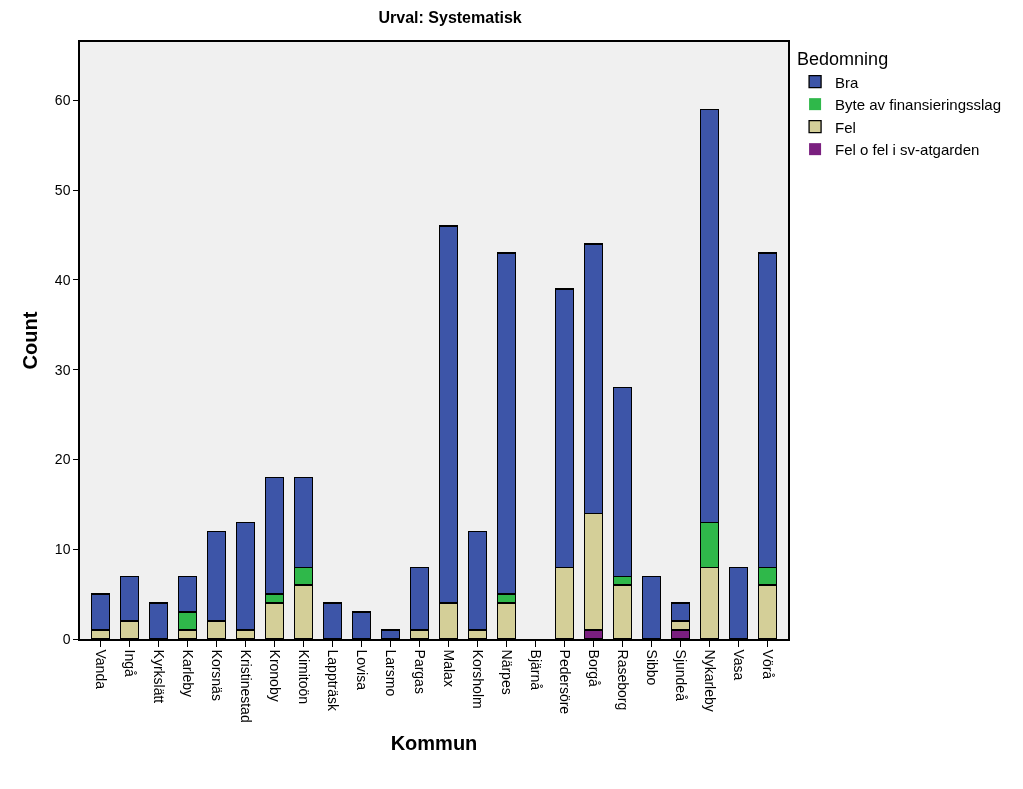 The image size is (1023, 789). I want to click on x-tick-label: Kyrkslätt, so click(158, 676).